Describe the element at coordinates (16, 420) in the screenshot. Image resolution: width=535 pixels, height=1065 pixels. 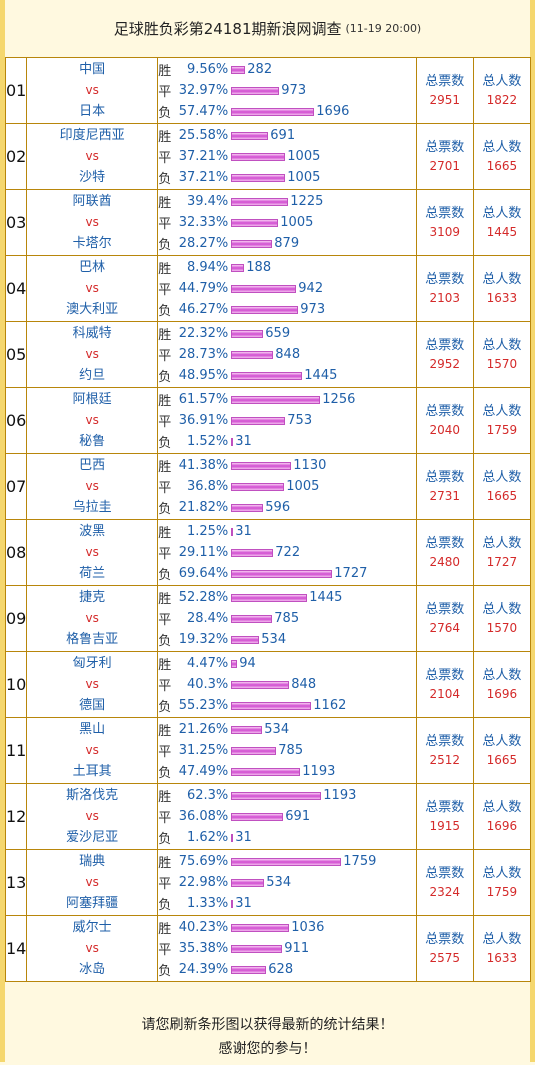
I see `match-number: 06` at that location.